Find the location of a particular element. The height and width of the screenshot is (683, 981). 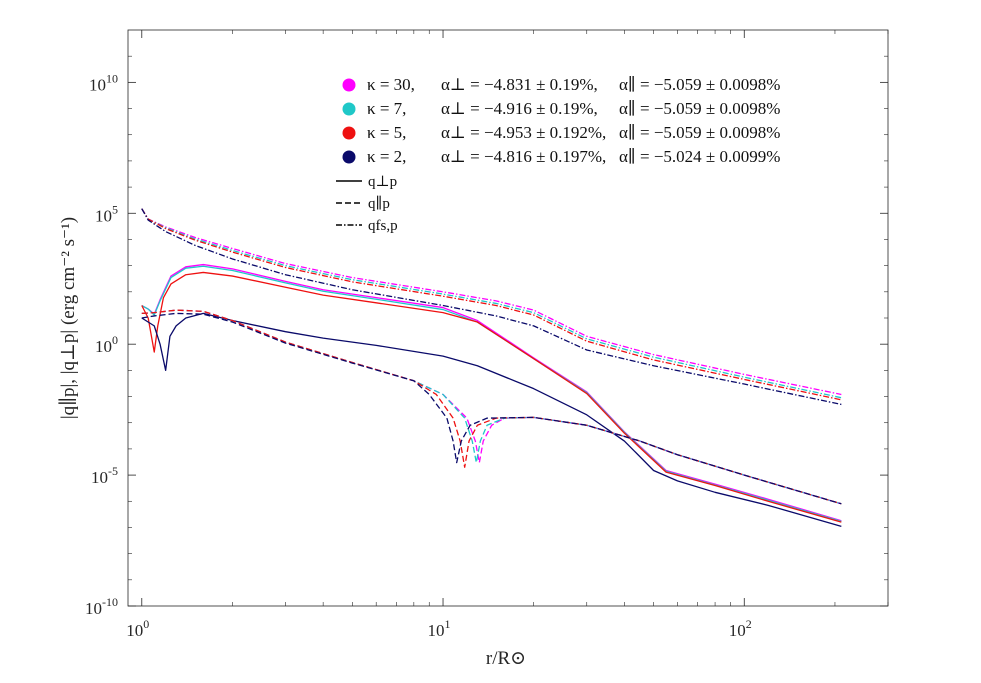

y-axis-label: |q∥p|, |q⊥p| (erg cm⁻² s⁻¹) is located at coordinates (68, 318).